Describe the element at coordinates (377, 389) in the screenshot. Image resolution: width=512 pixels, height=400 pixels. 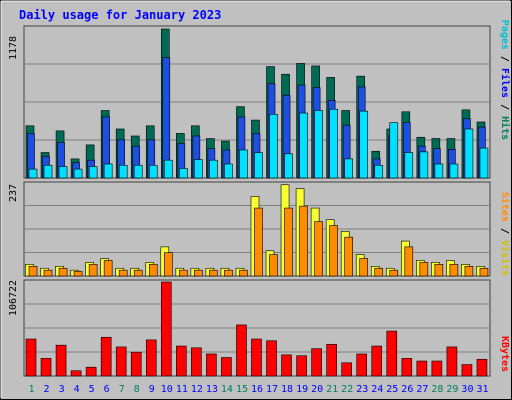
I see `x-label-day-24: 24` at that location.